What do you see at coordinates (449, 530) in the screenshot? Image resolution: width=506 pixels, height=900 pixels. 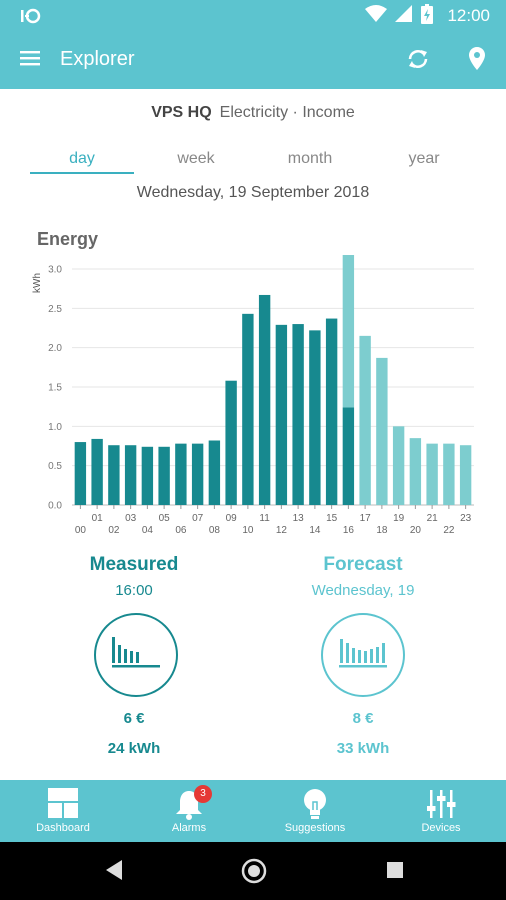 I see `x-tick-label: 22` at bounding box center [449, 530].